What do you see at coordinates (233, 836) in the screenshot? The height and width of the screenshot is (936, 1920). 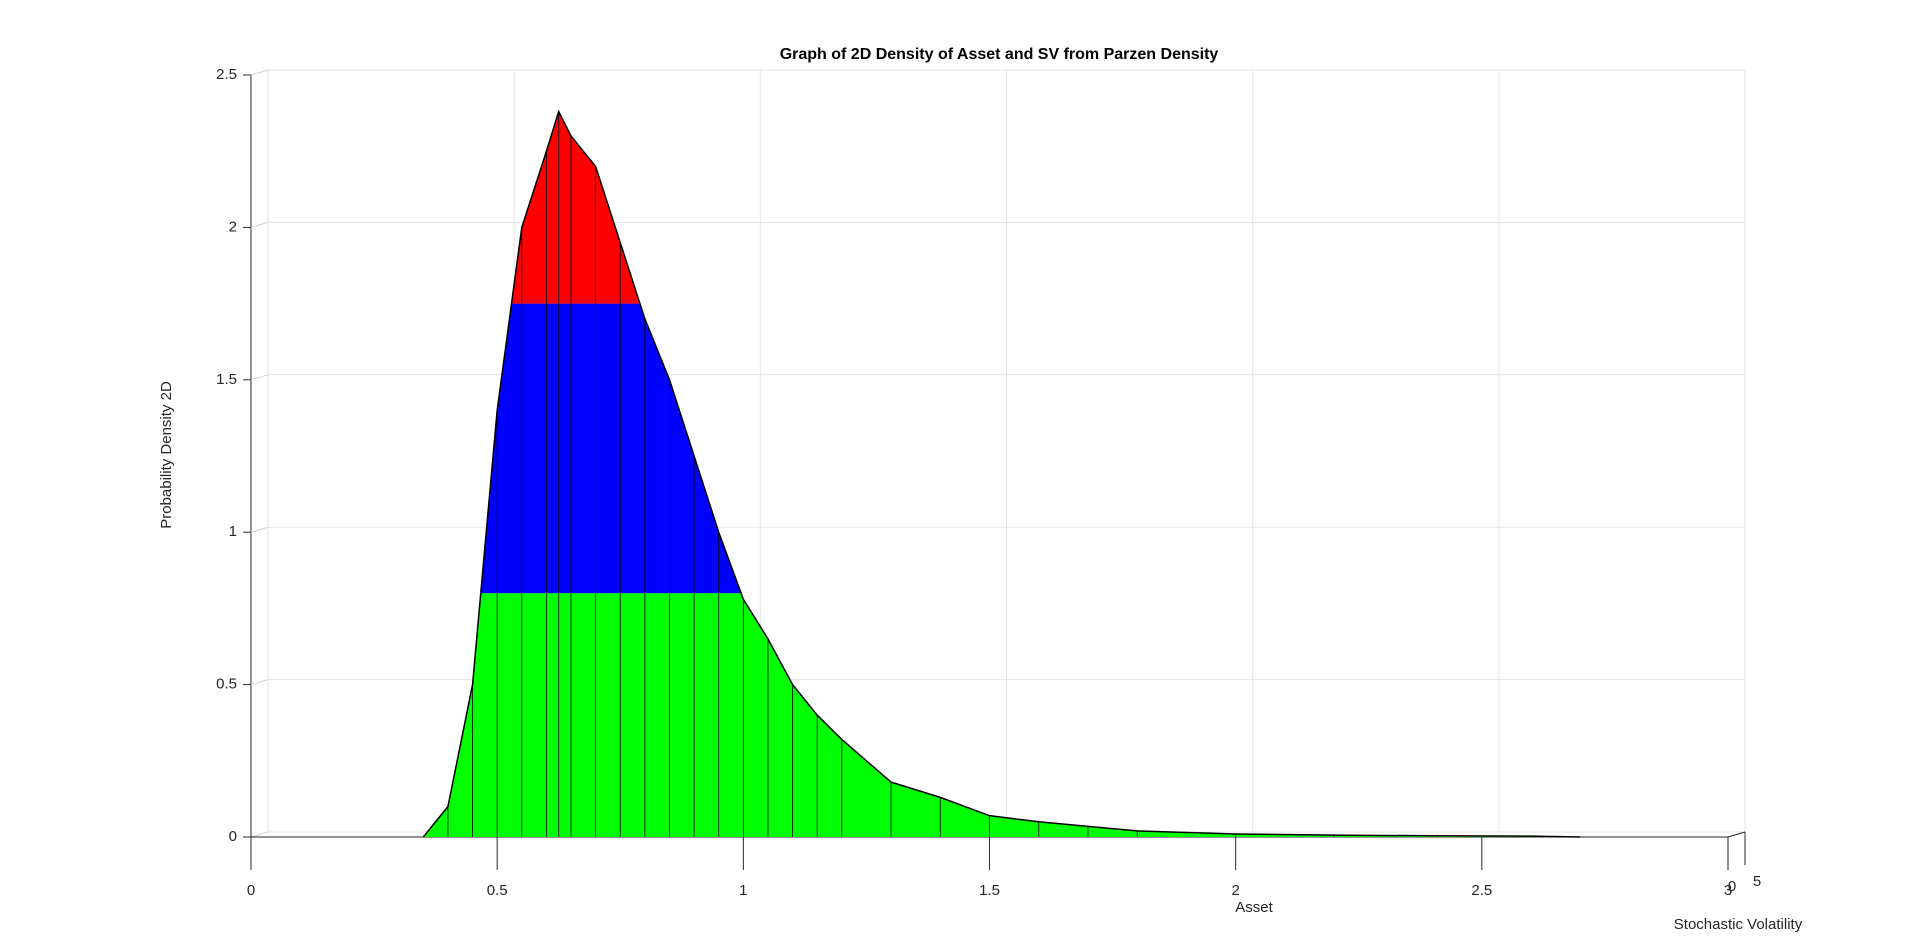 I see `y-tick-label: 0` at bounding box center [233, 836].